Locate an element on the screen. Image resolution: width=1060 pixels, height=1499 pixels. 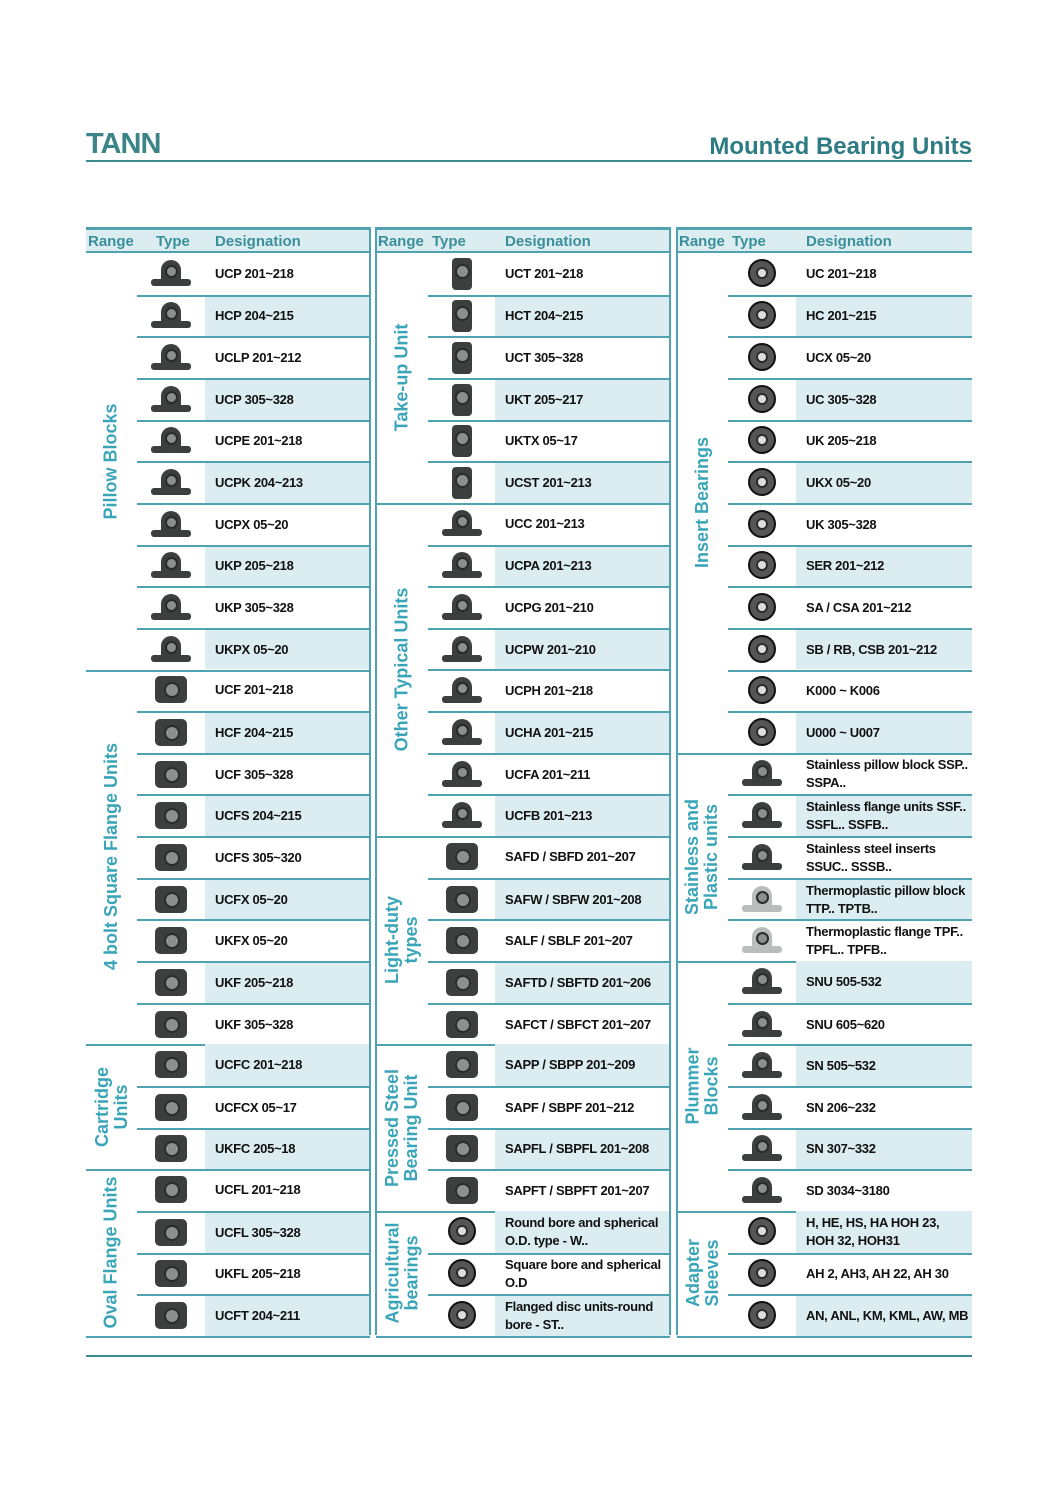
designation: SN 206~232 is located at coordinates (841, 1107).